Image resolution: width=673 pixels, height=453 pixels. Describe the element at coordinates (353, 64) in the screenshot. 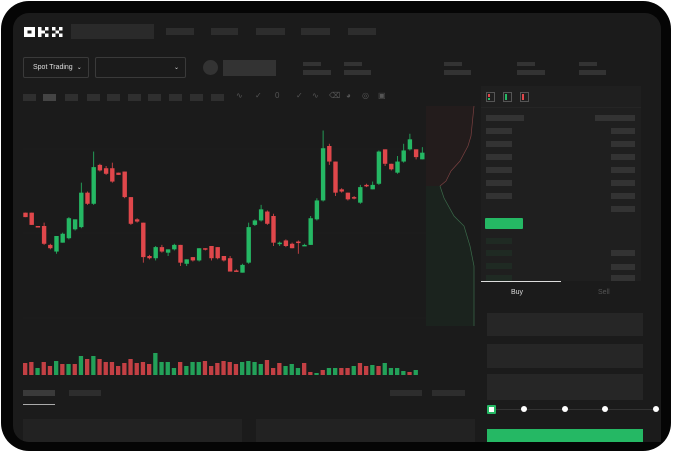

I see `stat-2-label` at that location.